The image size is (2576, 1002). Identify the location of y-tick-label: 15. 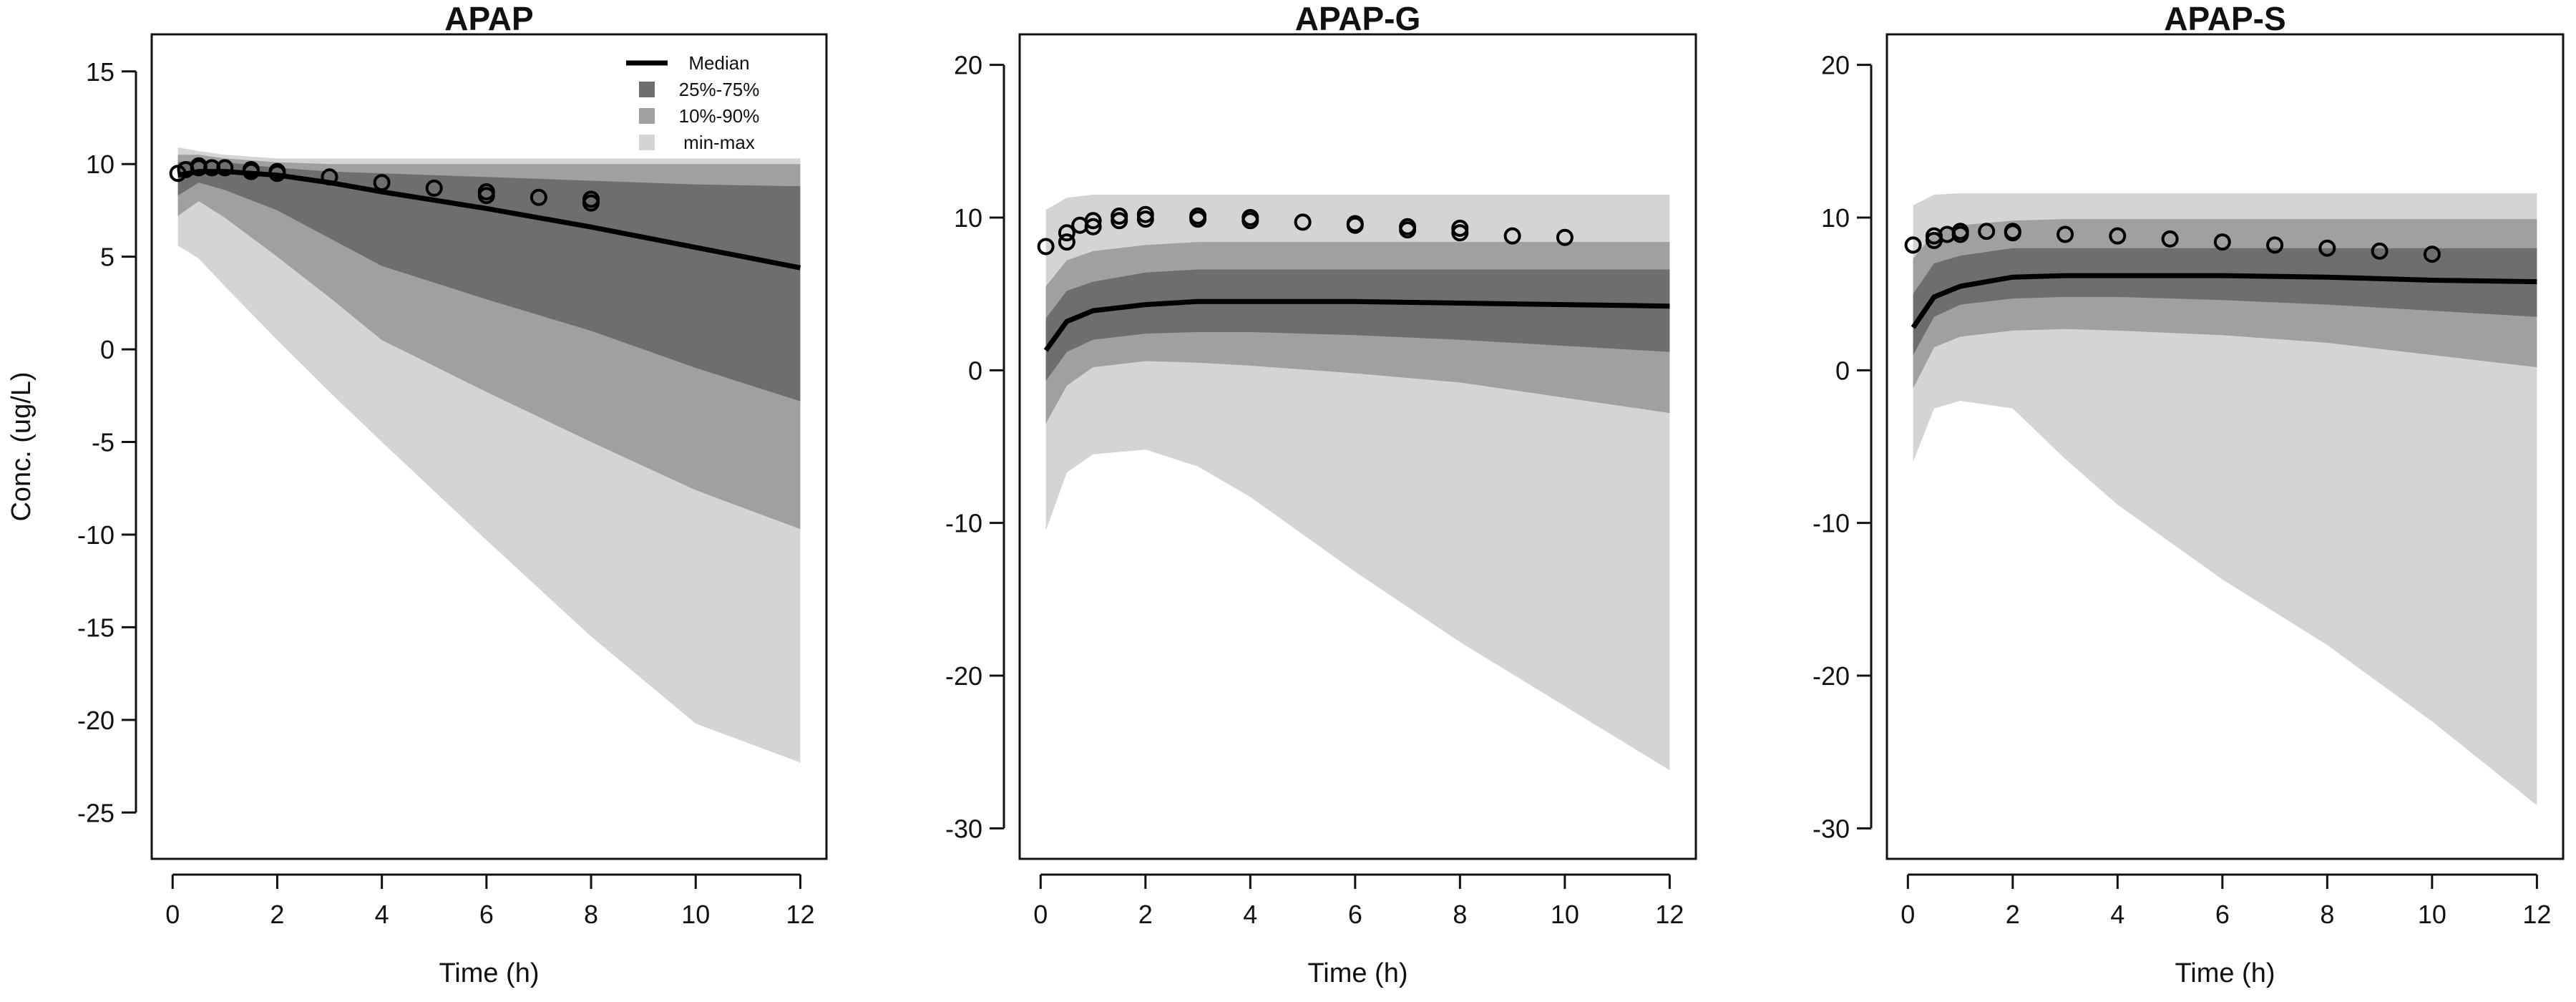
(100, 72).